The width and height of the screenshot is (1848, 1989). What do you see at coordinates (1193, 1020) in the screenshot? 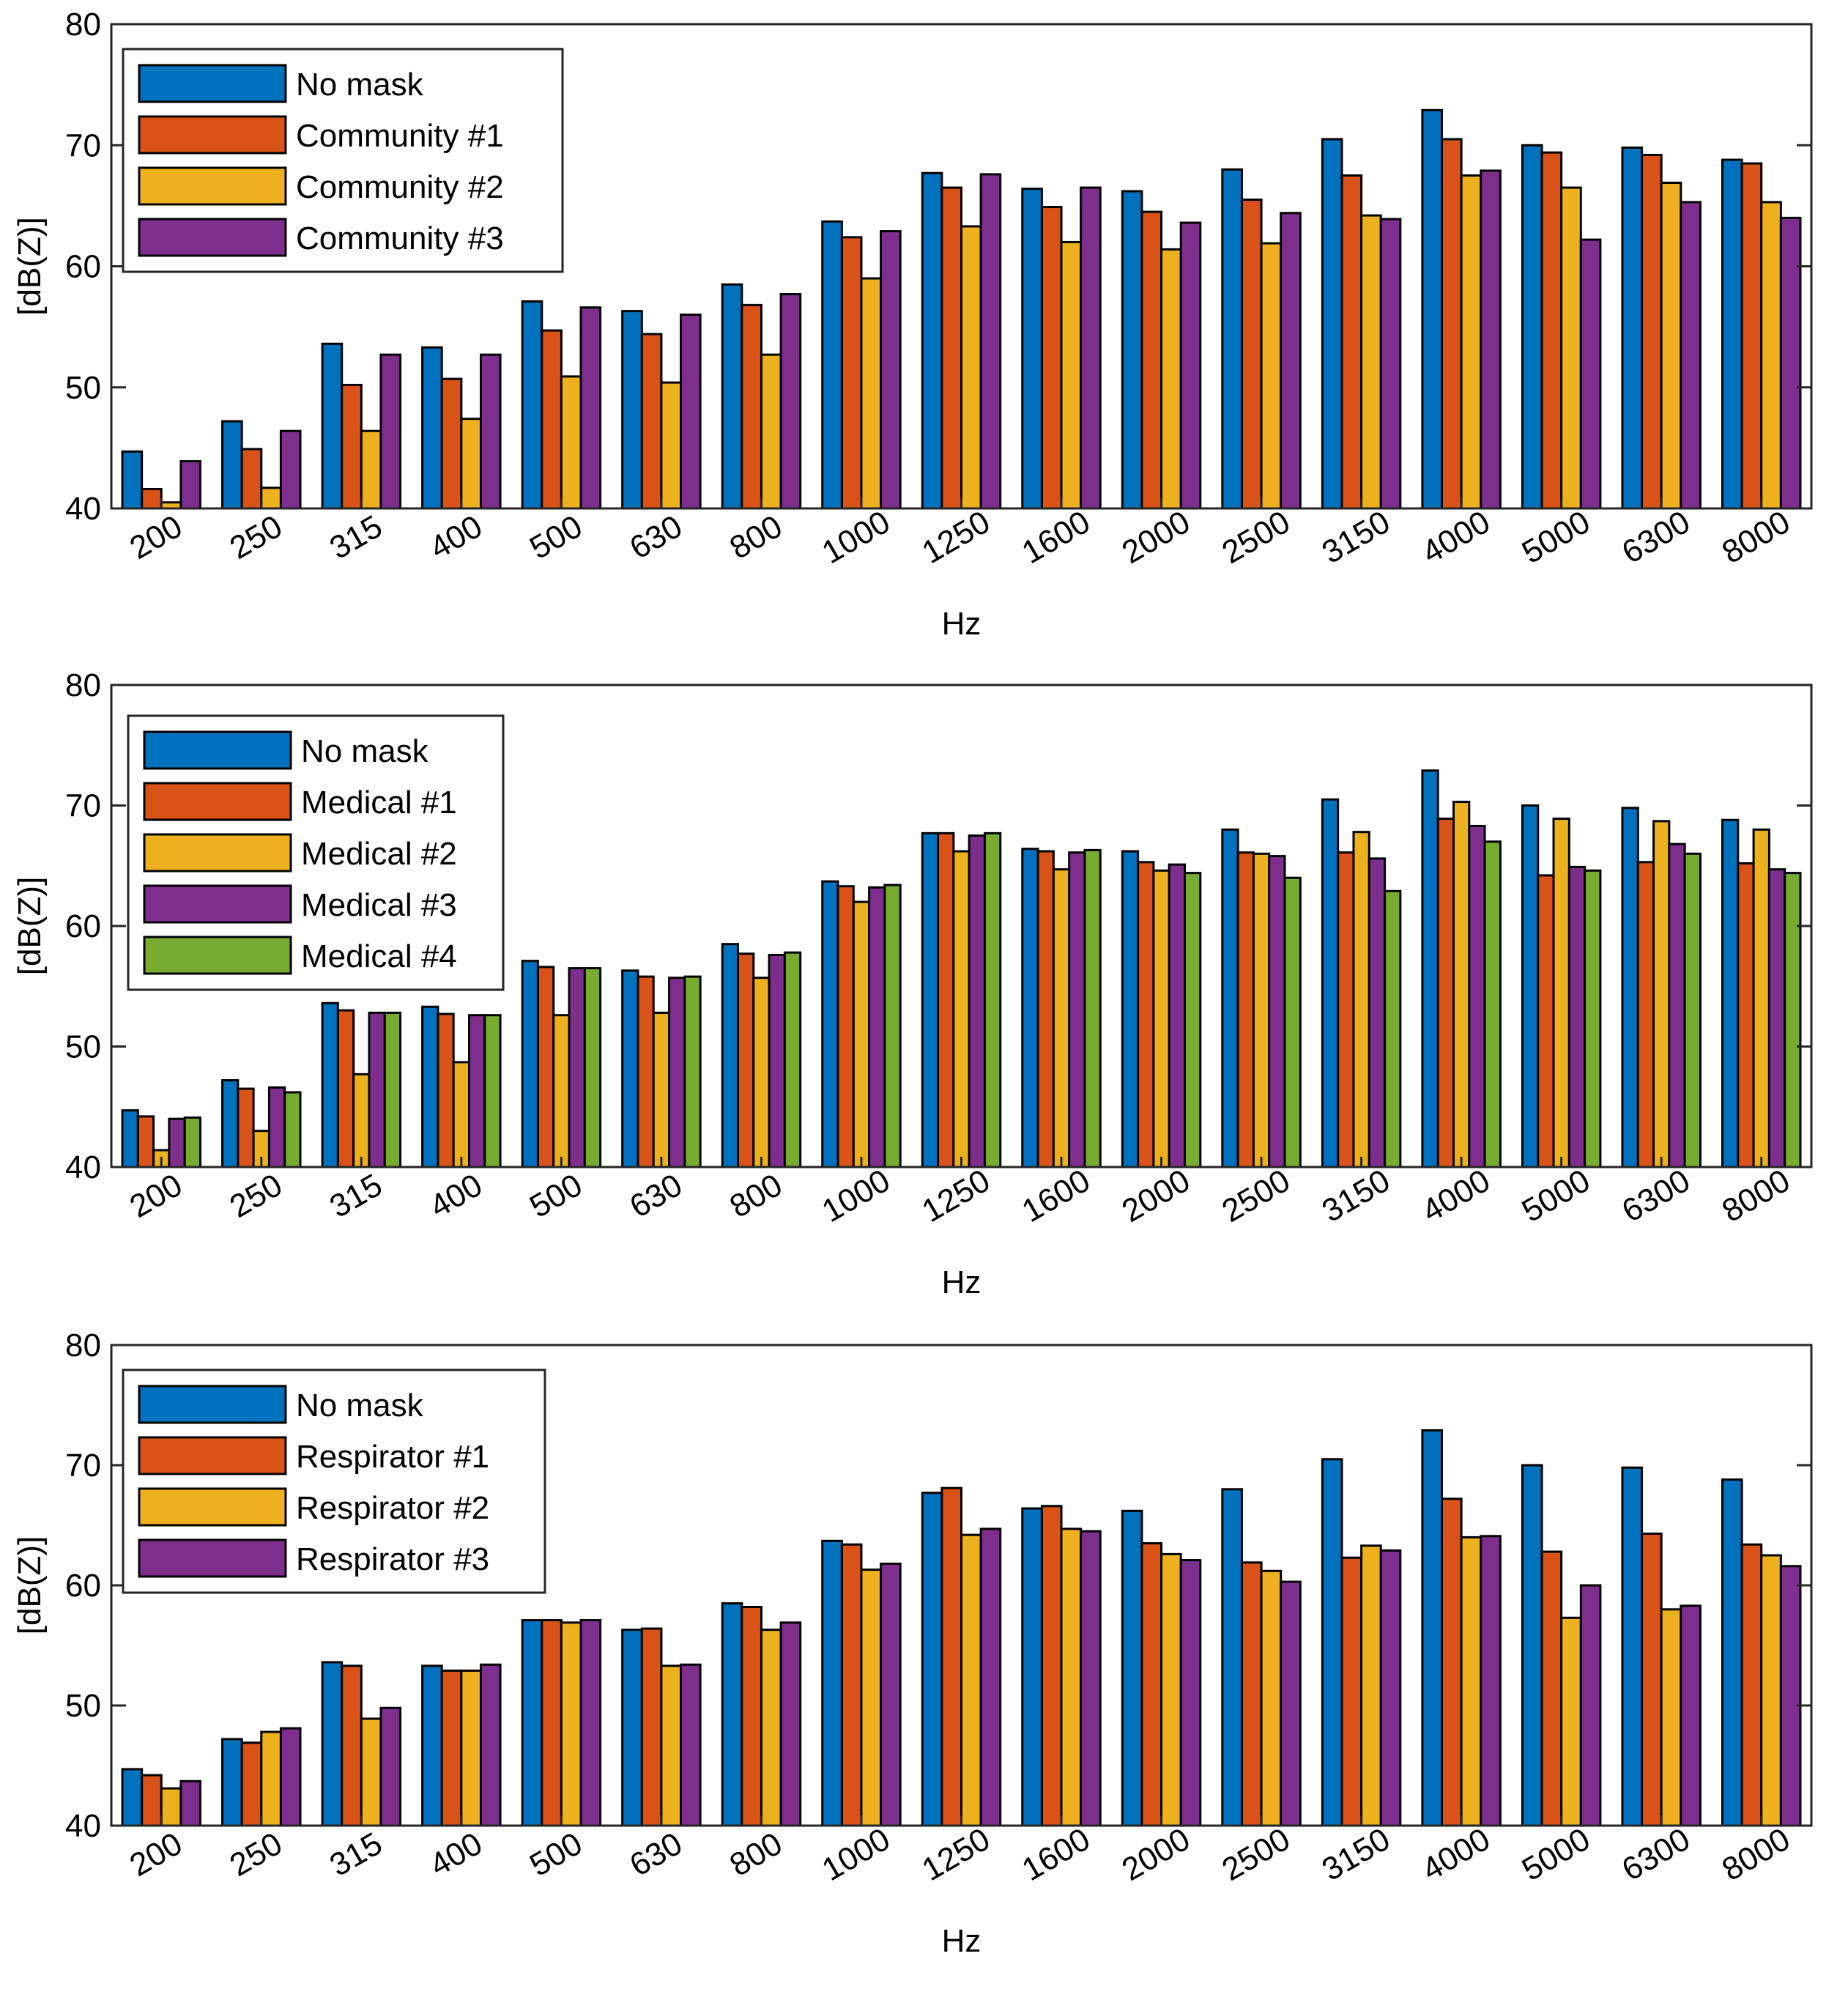
I see `bar-medical-4-2000` at bounding box center [1193, 1020].